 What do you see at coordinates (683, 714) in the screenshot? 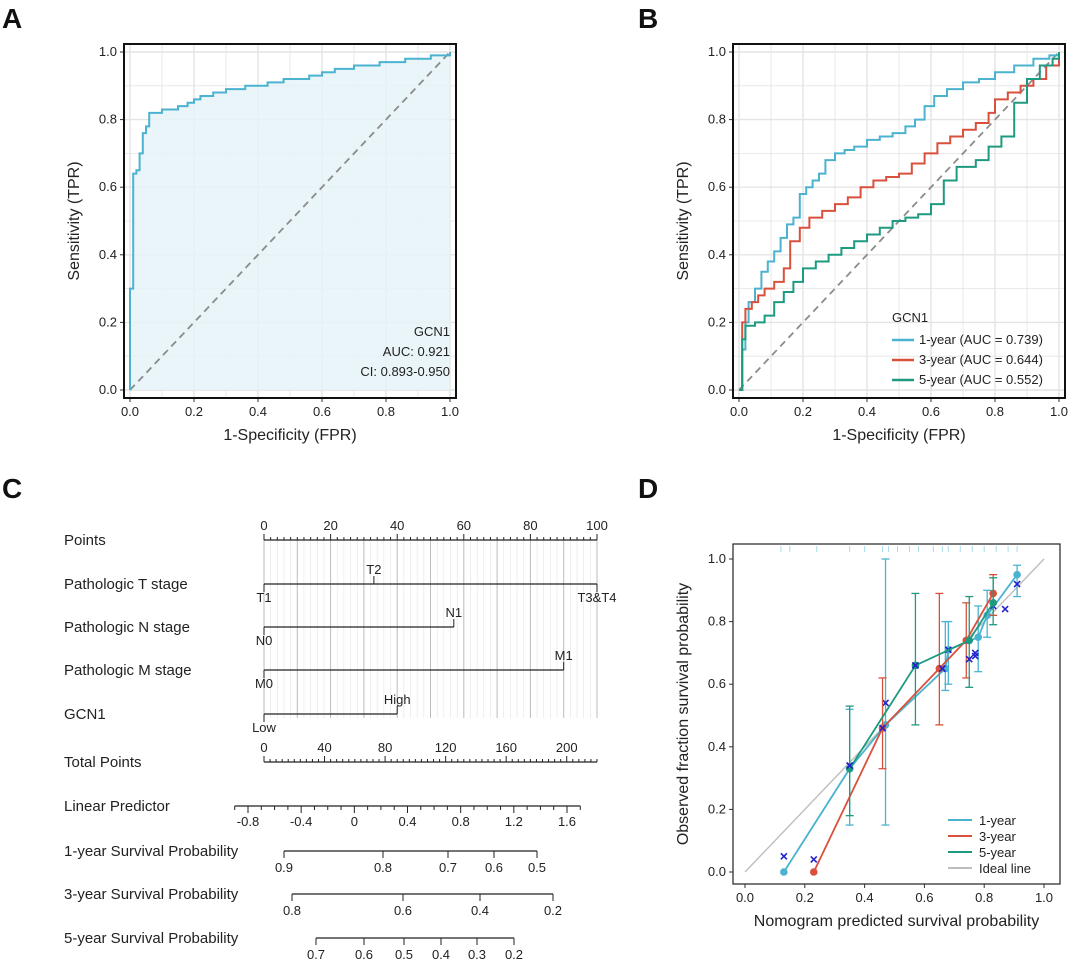
I see `y-axis-label: Observed fraction survival probability` at bounding box center [683, 714].